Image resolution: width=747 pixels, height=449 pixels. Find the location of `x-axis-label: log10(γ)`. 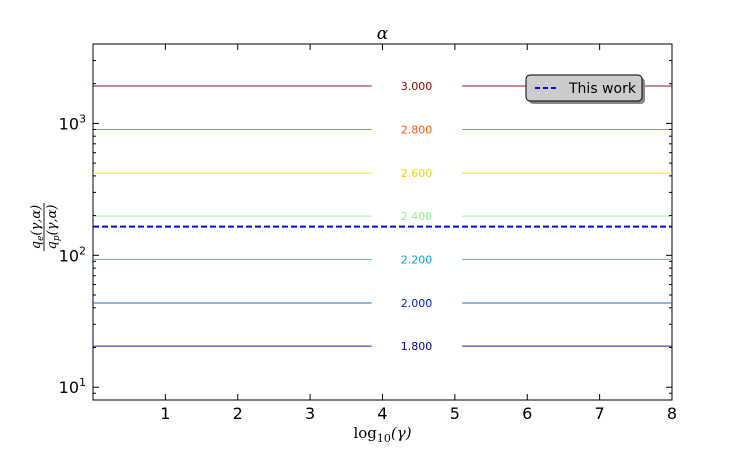

x-axis-label: log10(γ) is located at coordinates (382, 434).